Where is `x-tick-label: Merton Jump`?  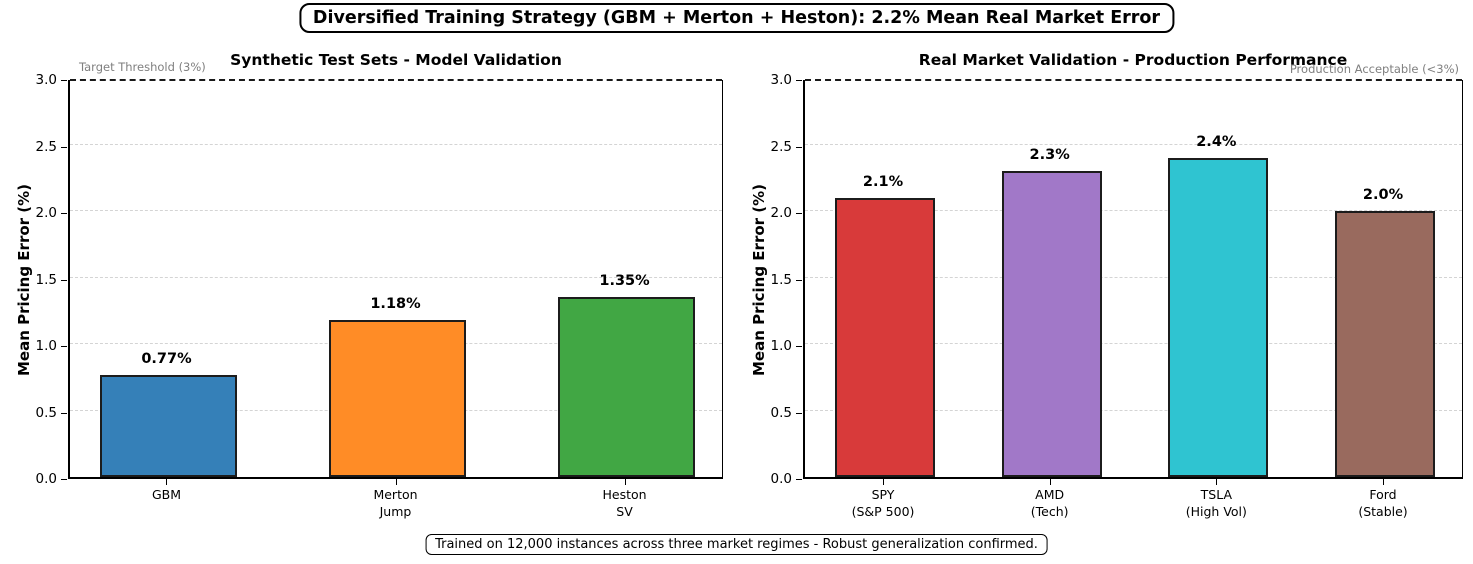 x-tick-label: Merton Jump is located at coordinates (395, 503).